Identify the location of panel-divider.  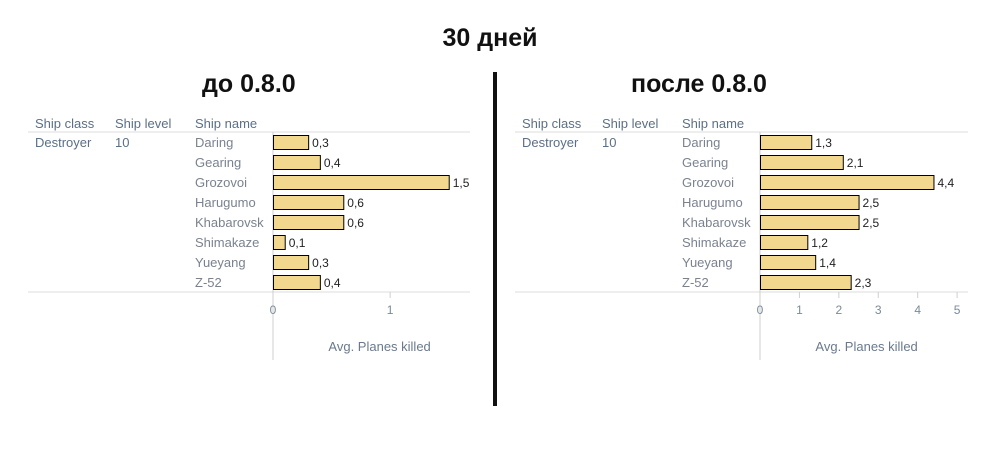
(495, 239).